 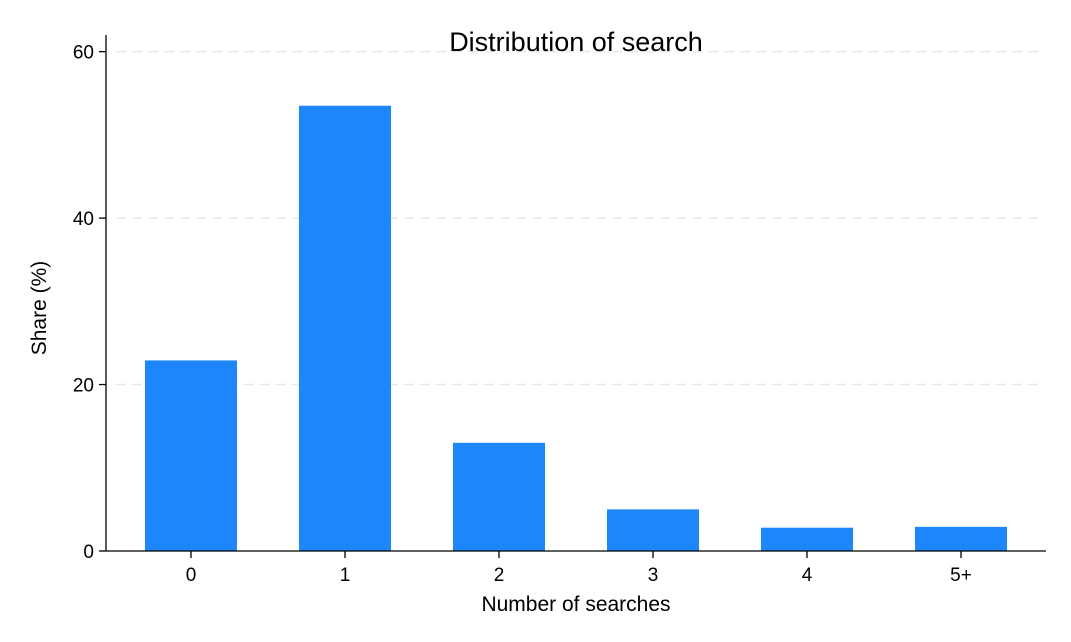 What do you see at coordinates (499, 575) in the screenshot?
I see `x-tick-label: 2` at bounding box center [499, 575].